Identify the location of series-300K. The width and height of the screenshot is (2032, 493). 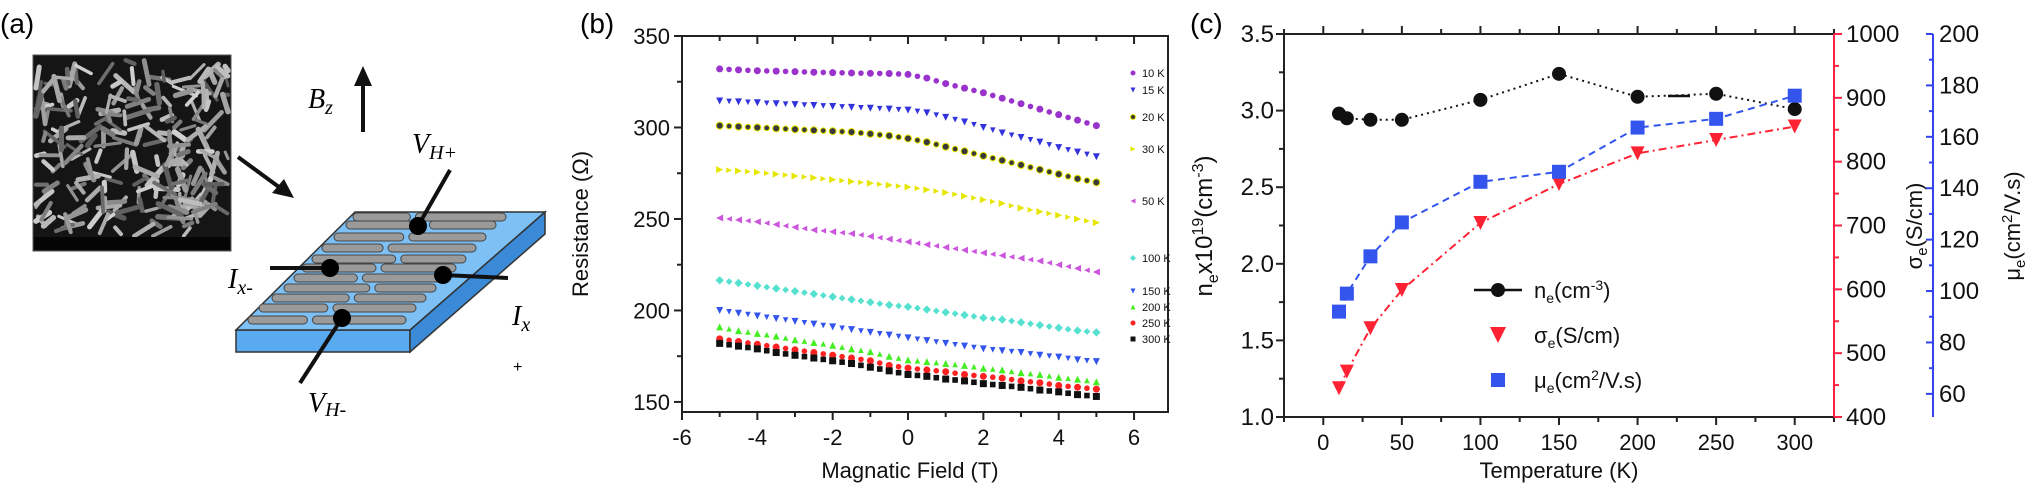
(908, 369).